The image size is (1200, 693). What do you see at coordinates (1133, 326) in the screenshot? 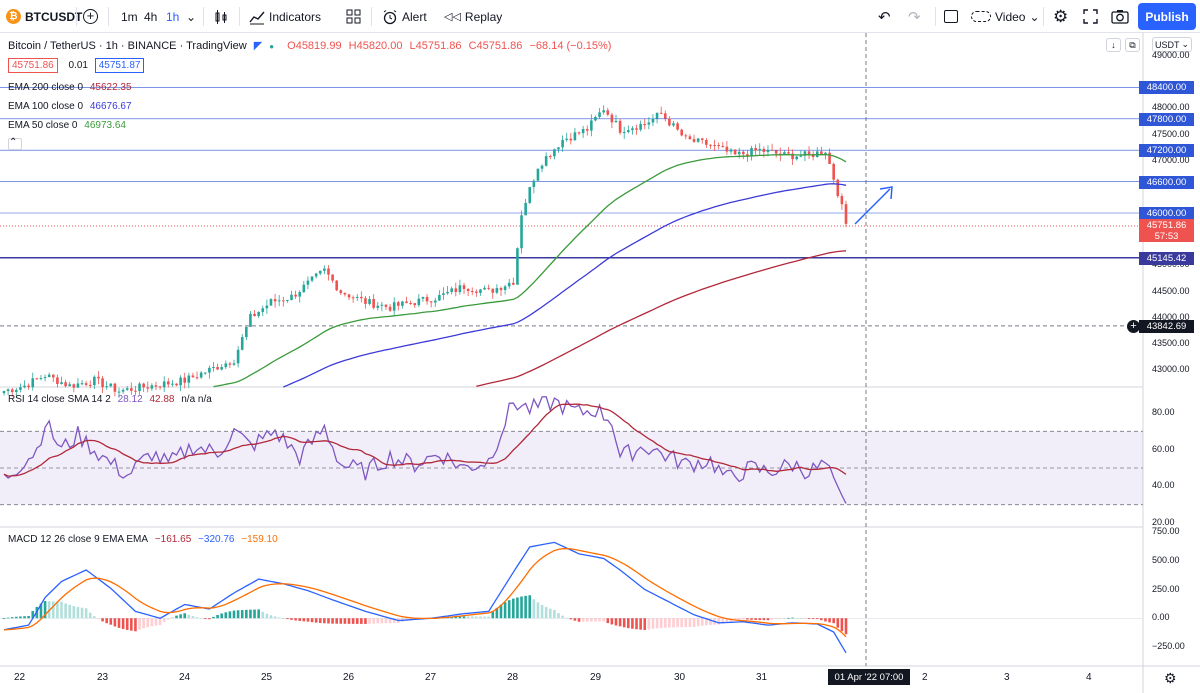
I see `add-alert-plus-icon: +` at bounding box center [1133, 326].